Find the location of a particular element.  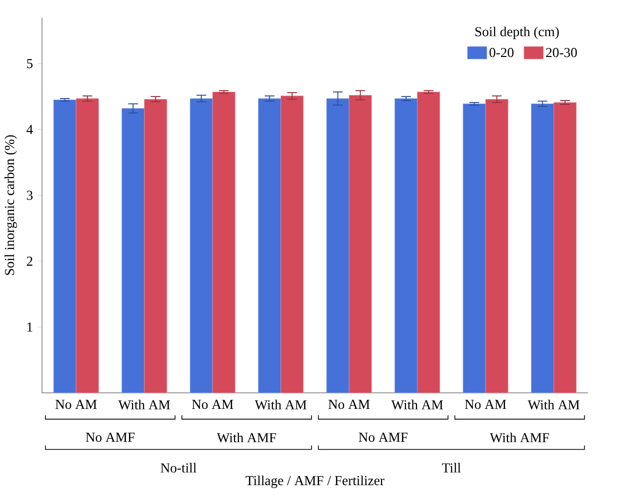

y-tick-label: 3 is located at coordinates (29, 195).